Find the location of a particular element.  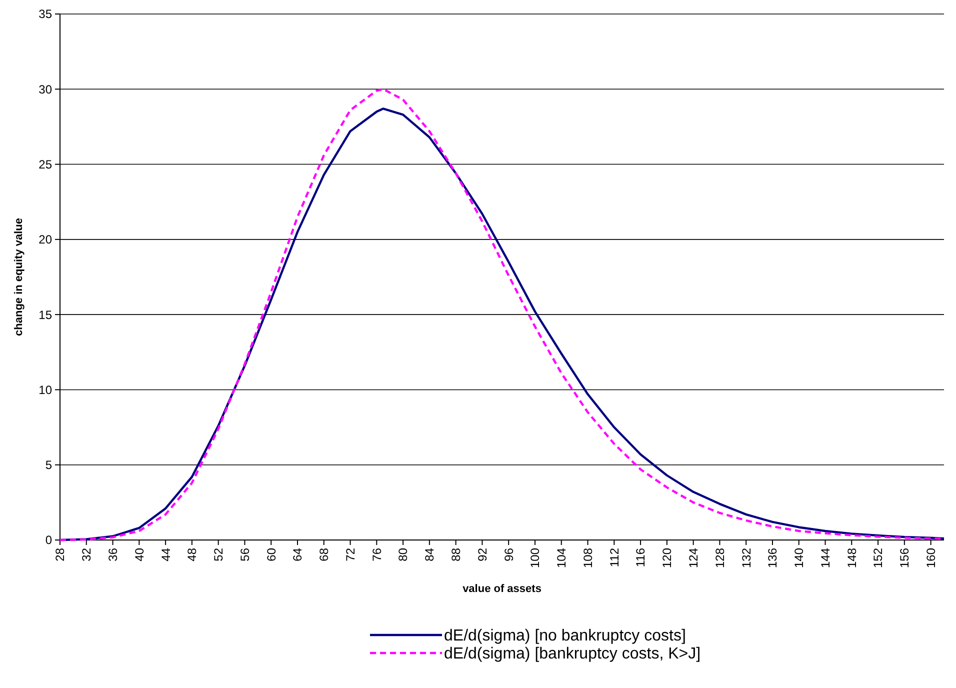

x-tick-label: 100 is located at coordinates (535, 558).